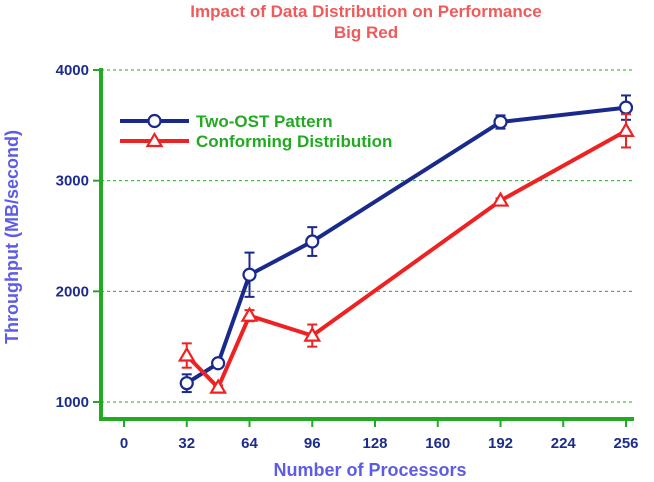  What do you see at coordinates (437, 443) in the screenshot?
I see `x-tick-label-160: 160` at bounding box center [437, 443].